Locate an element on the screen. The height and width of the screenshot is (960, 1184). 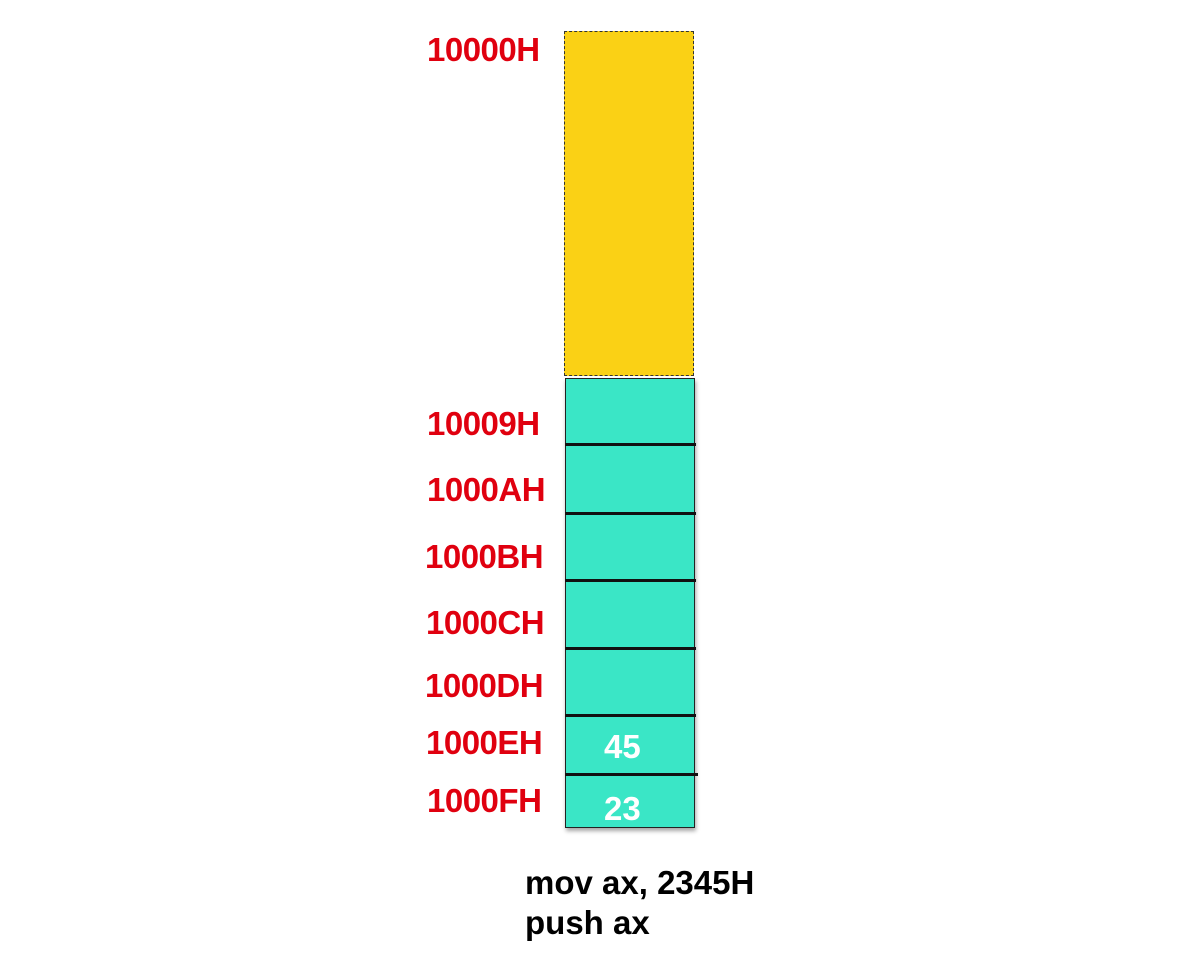
address-label: 1000DH is located at coordinates (484, 685).